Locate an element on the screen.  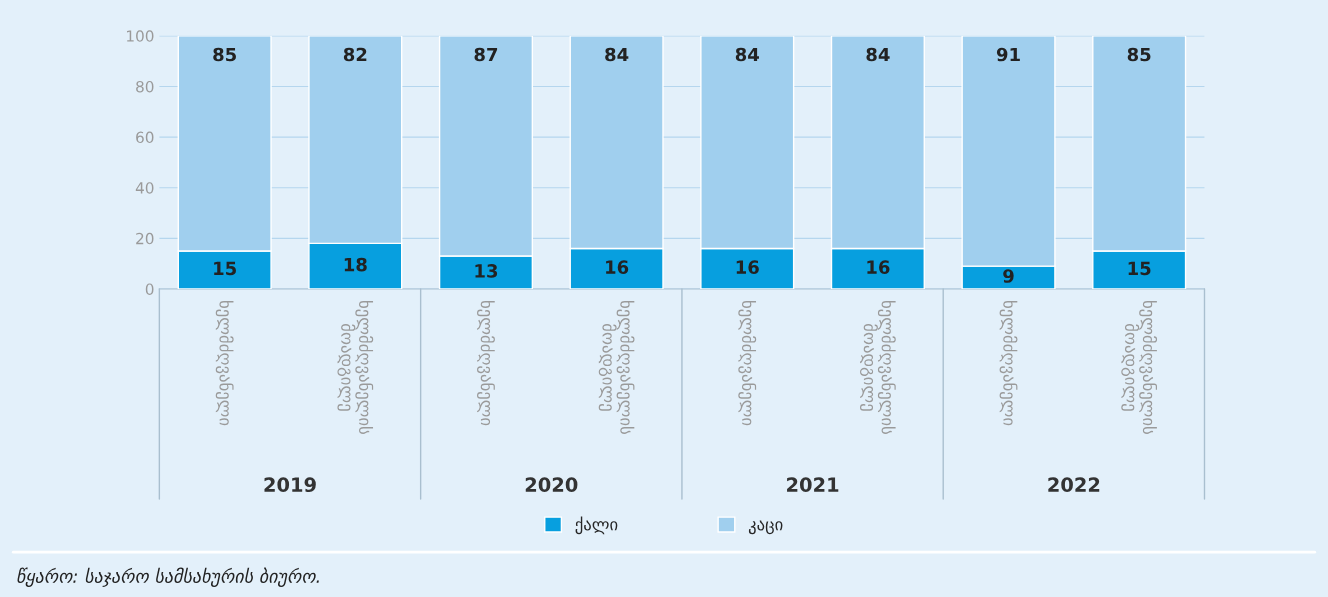
y-tick-label: 40 is located at coordinates (144, 188).